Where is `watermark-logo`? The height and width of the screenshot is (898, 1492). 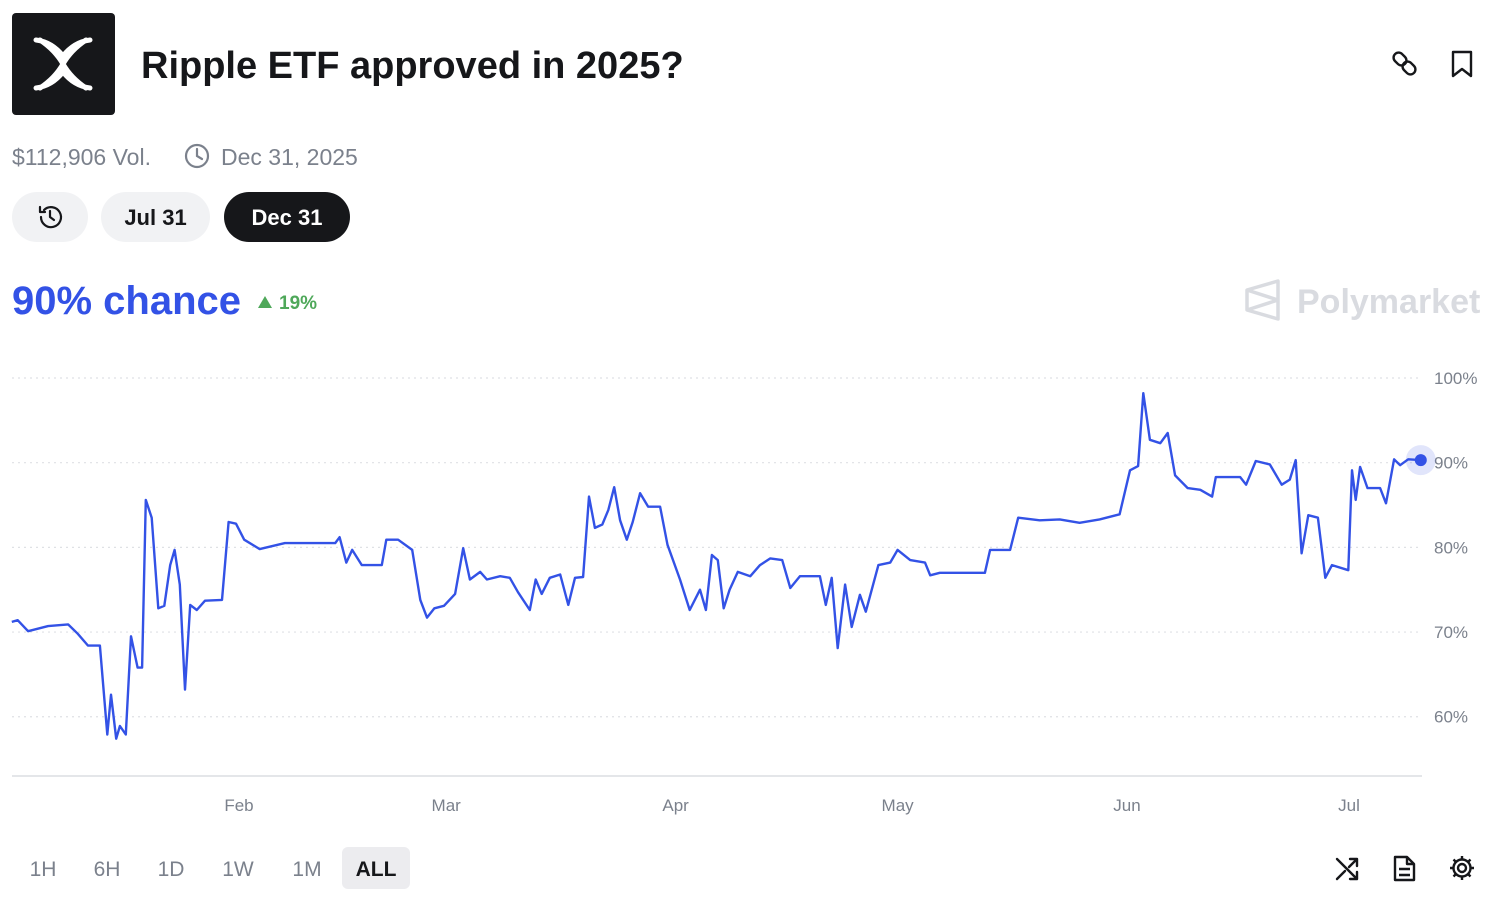 watermark-logo is located at coordinates (1262, 300).